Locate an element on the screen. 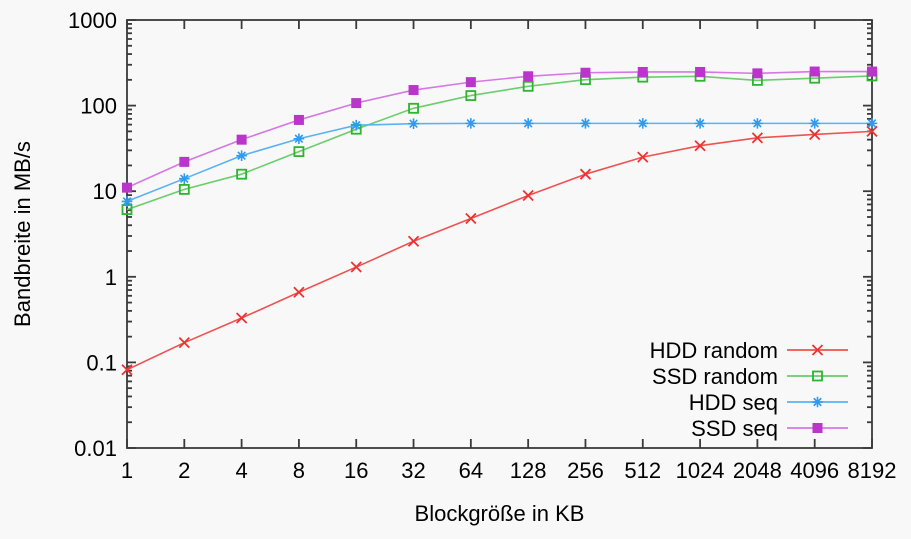 Image resolution: width=911 pixels, height=539 pixels. svg-text: Bandbreite in MB/s is located at coordinates (22, 234).